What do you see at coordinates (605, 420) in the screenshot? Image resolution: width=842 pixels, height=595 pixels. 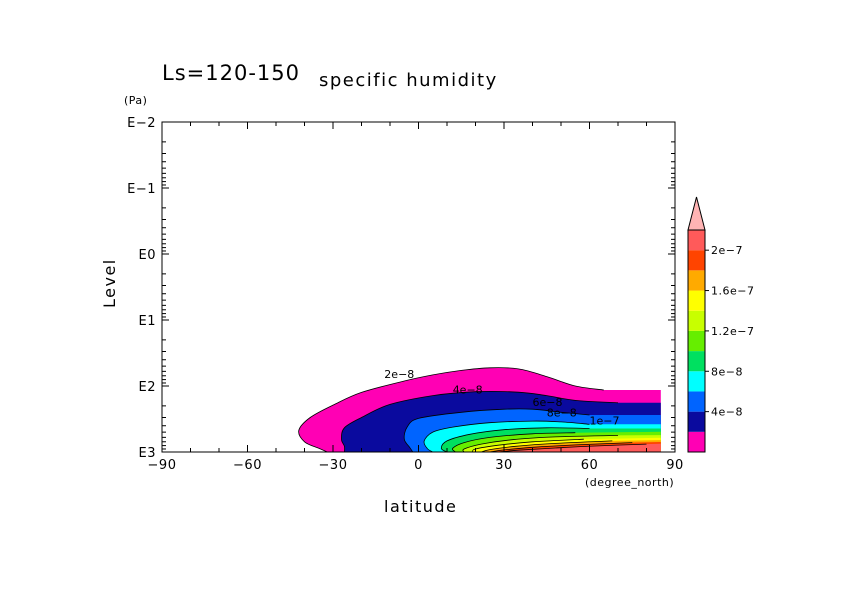 I see `contour-label: 1e−7` at bounding box center [605, 420].